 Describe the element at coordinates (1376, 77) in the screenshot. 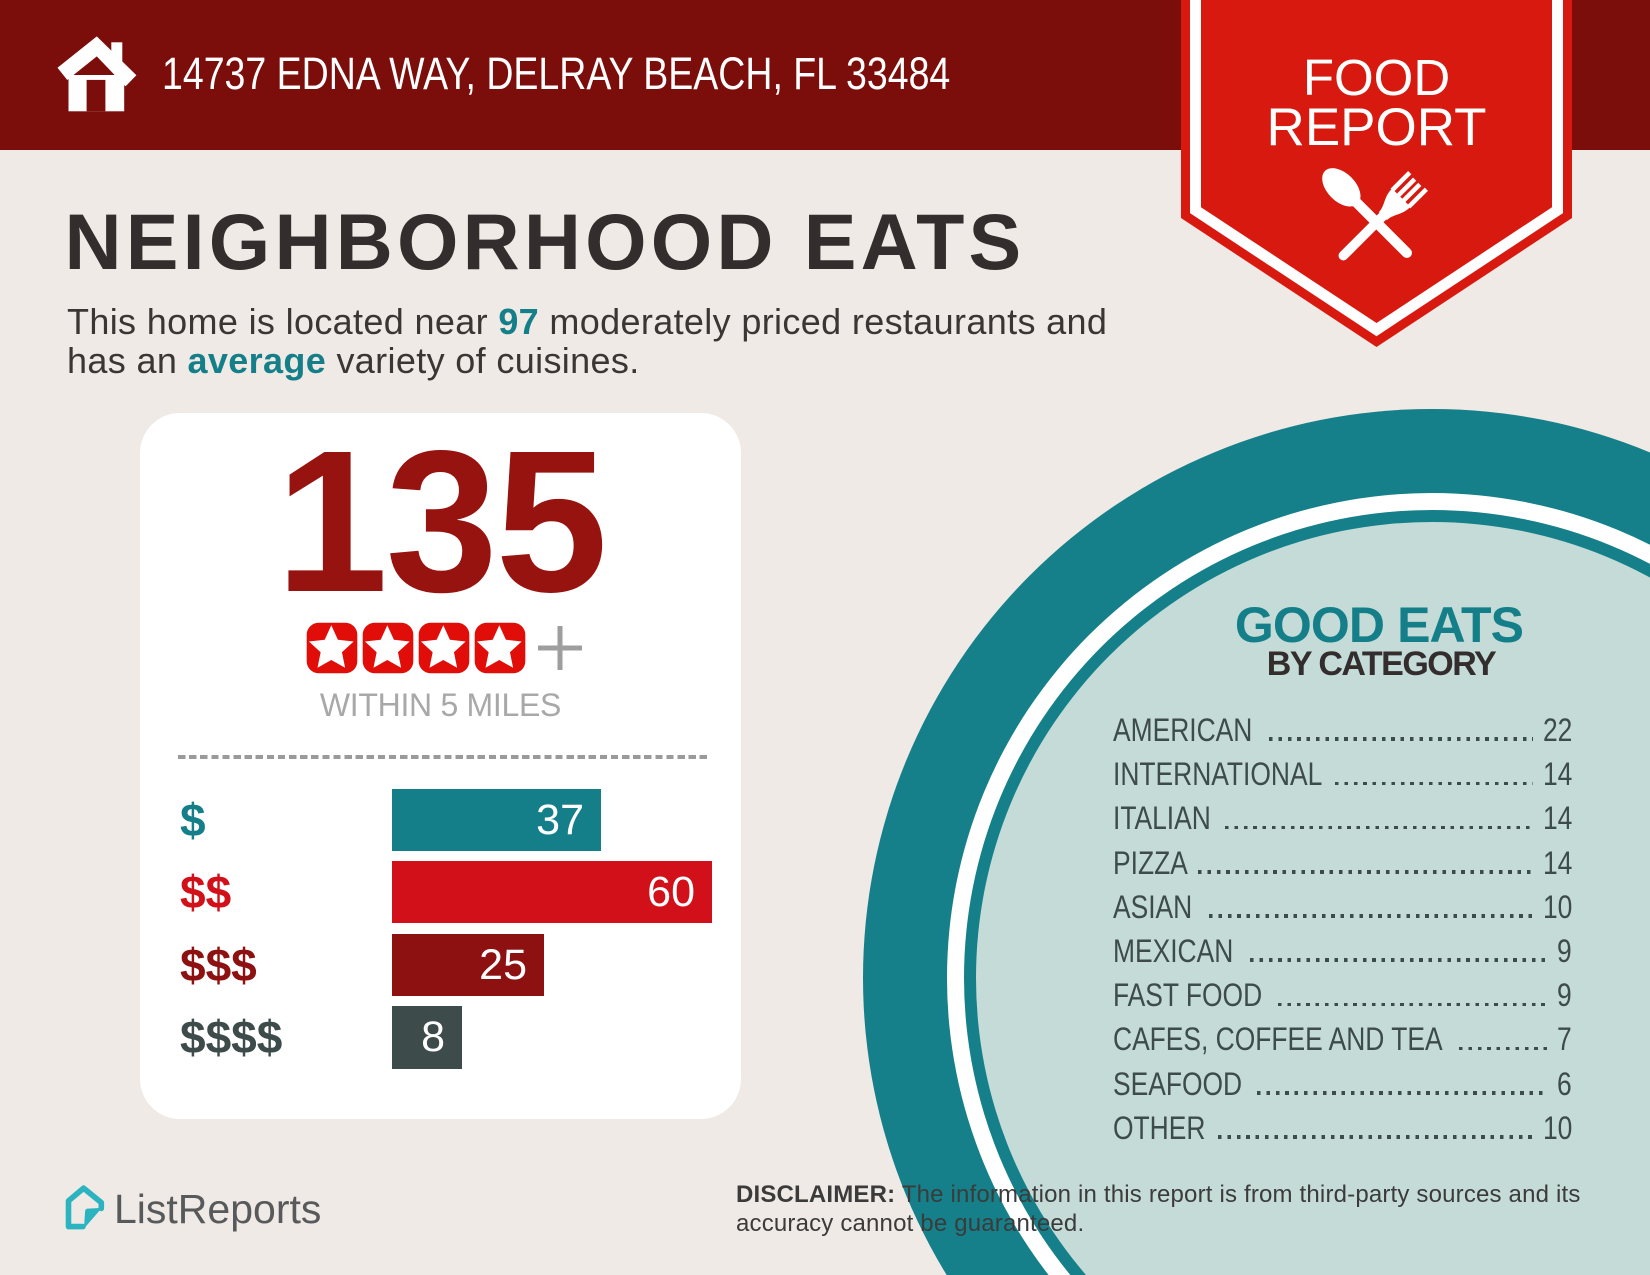

I see `svg-text: FOOD` at that location.